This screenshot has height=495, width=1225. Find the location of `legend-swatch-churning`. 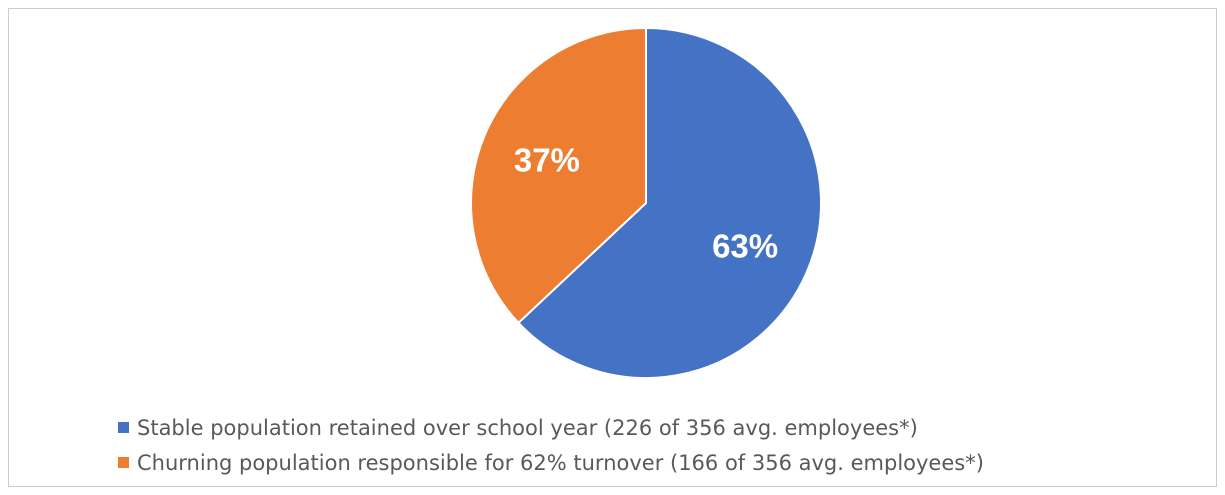

legend-swatch-churning is located at coordinates (123, 462).